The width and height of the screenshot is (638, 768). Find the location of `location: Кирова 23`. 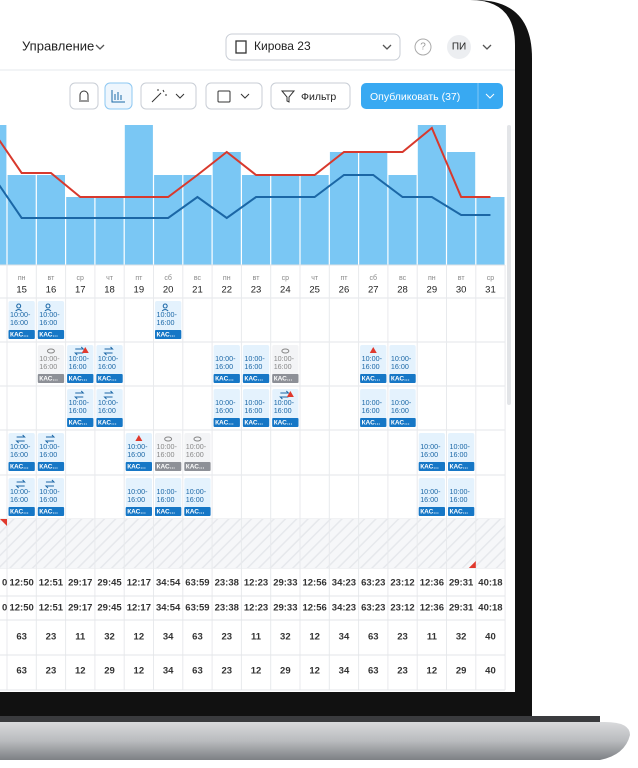

location: Кирова 23 is located at coordinates (282, 46).